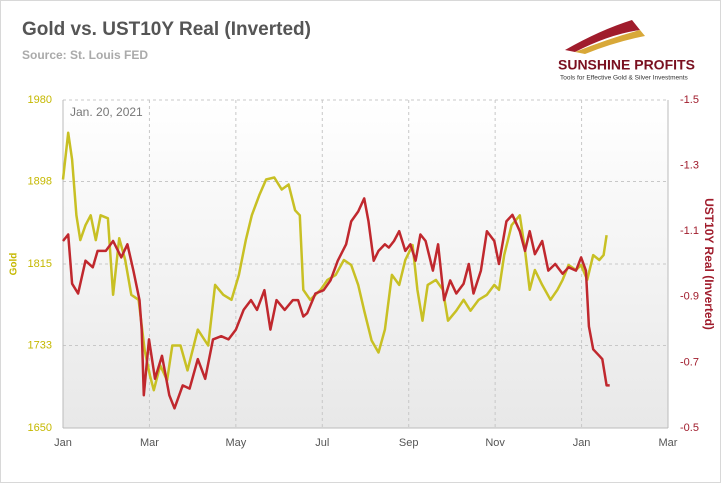  I want to click on y2-tick-label: -0.9, so click(689, 297).